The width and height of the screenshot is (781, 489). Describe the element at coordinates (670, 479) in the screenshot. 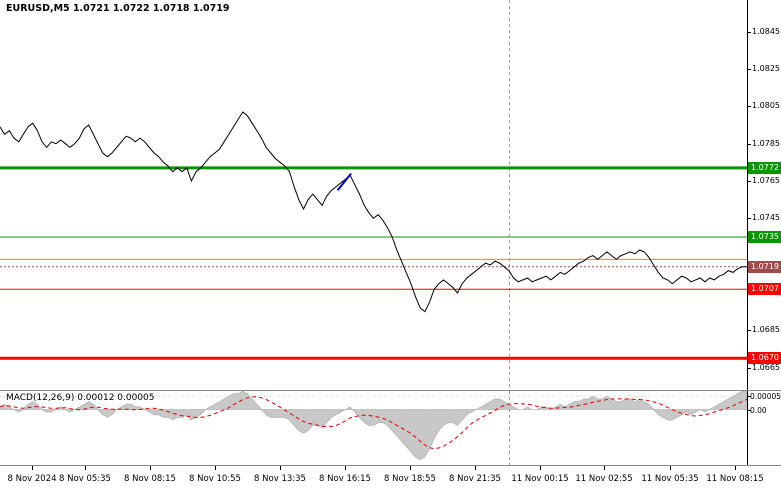

I see `time-axis-label: 11 Nov 05:35` at that location.